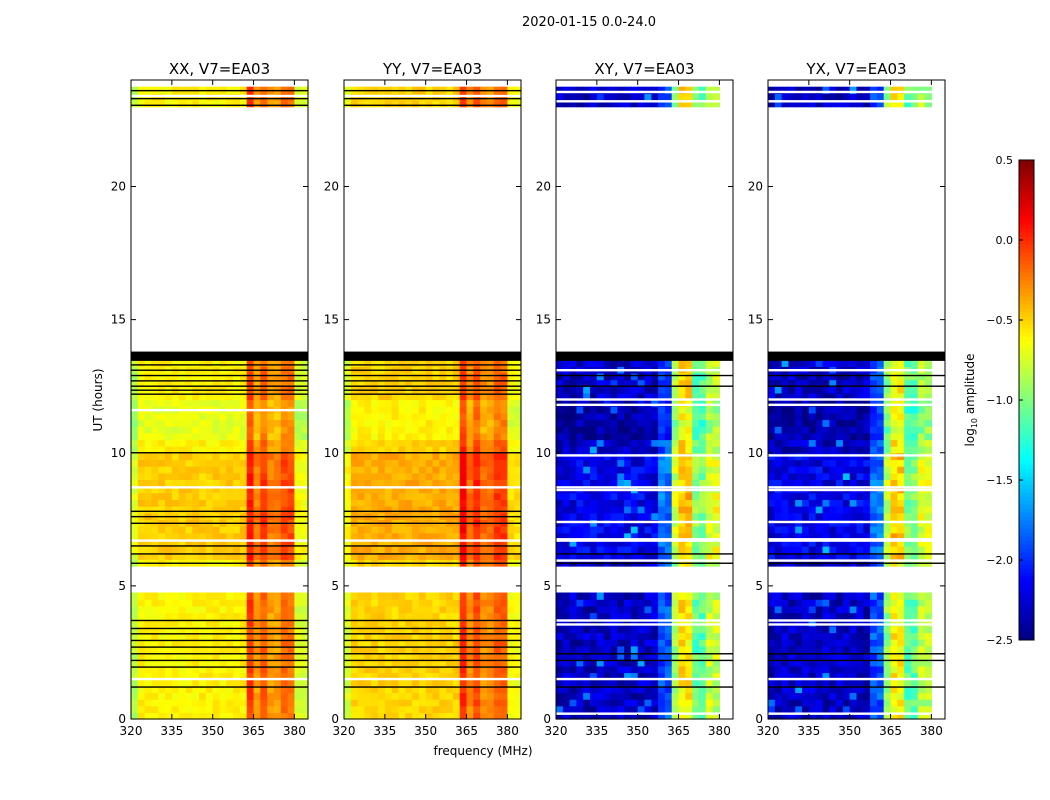 The height and width of the screenshot is (800, 1050). I want to click on flag-line, so click(219, 554).